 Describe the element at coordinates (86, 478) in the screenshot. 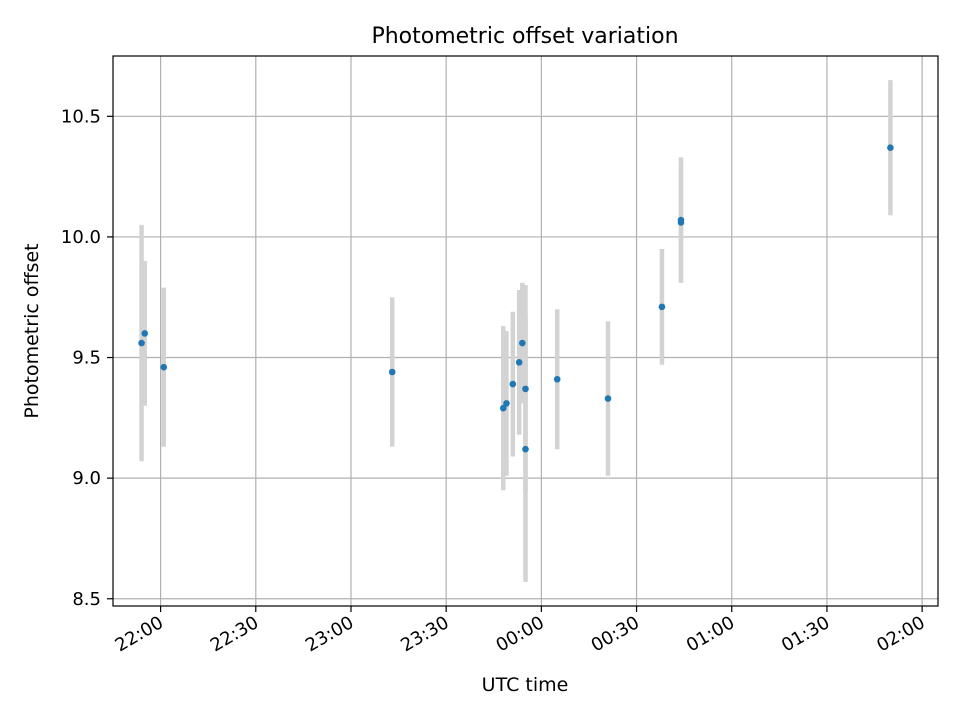

I see `y-tick-label: 9.0` at that location.